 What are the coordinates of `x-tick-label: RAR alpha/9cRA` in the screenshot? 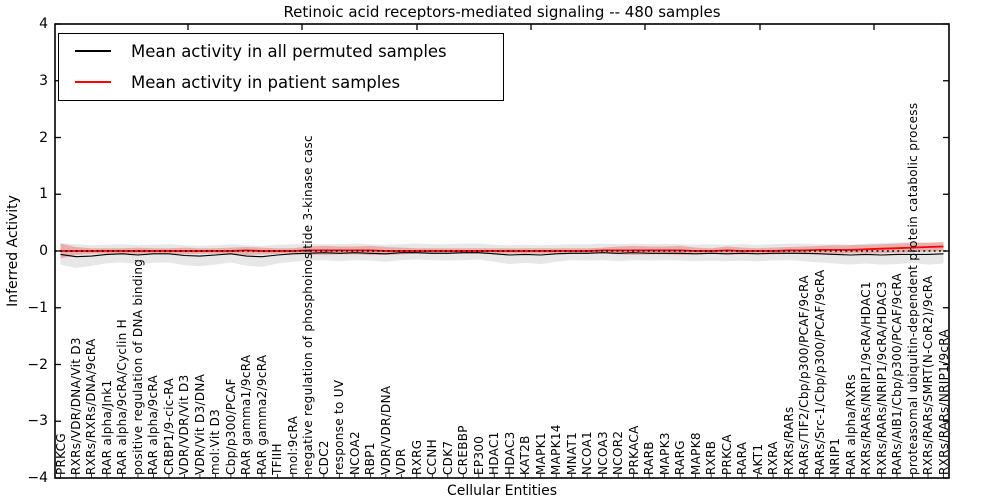 It's located at (153, 424).